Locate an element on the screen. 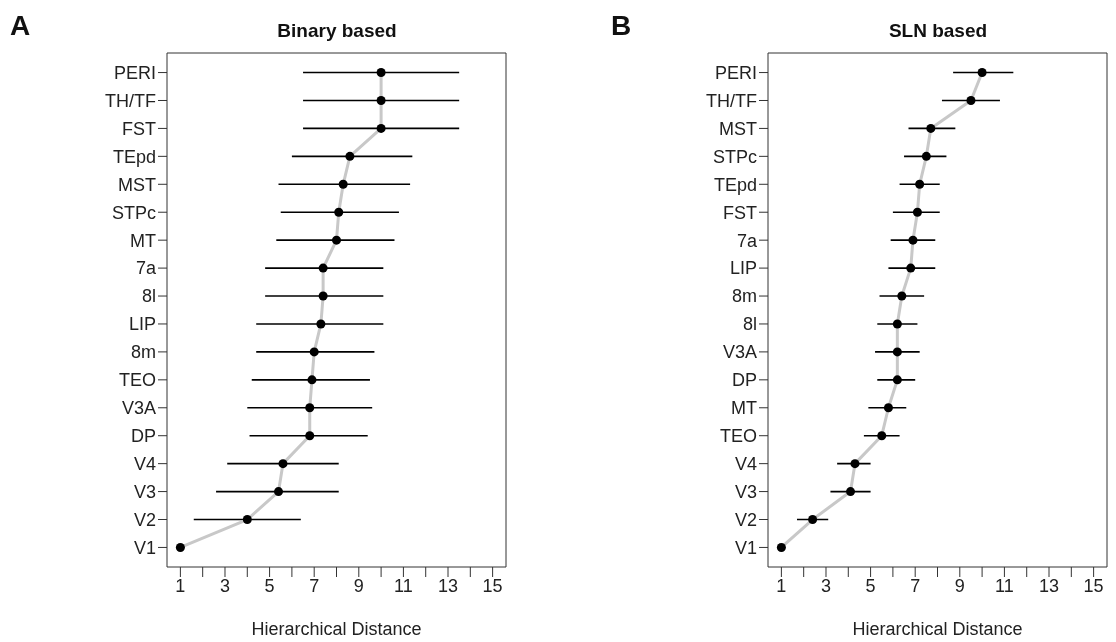  text: B is located at coordinates (621, 26).